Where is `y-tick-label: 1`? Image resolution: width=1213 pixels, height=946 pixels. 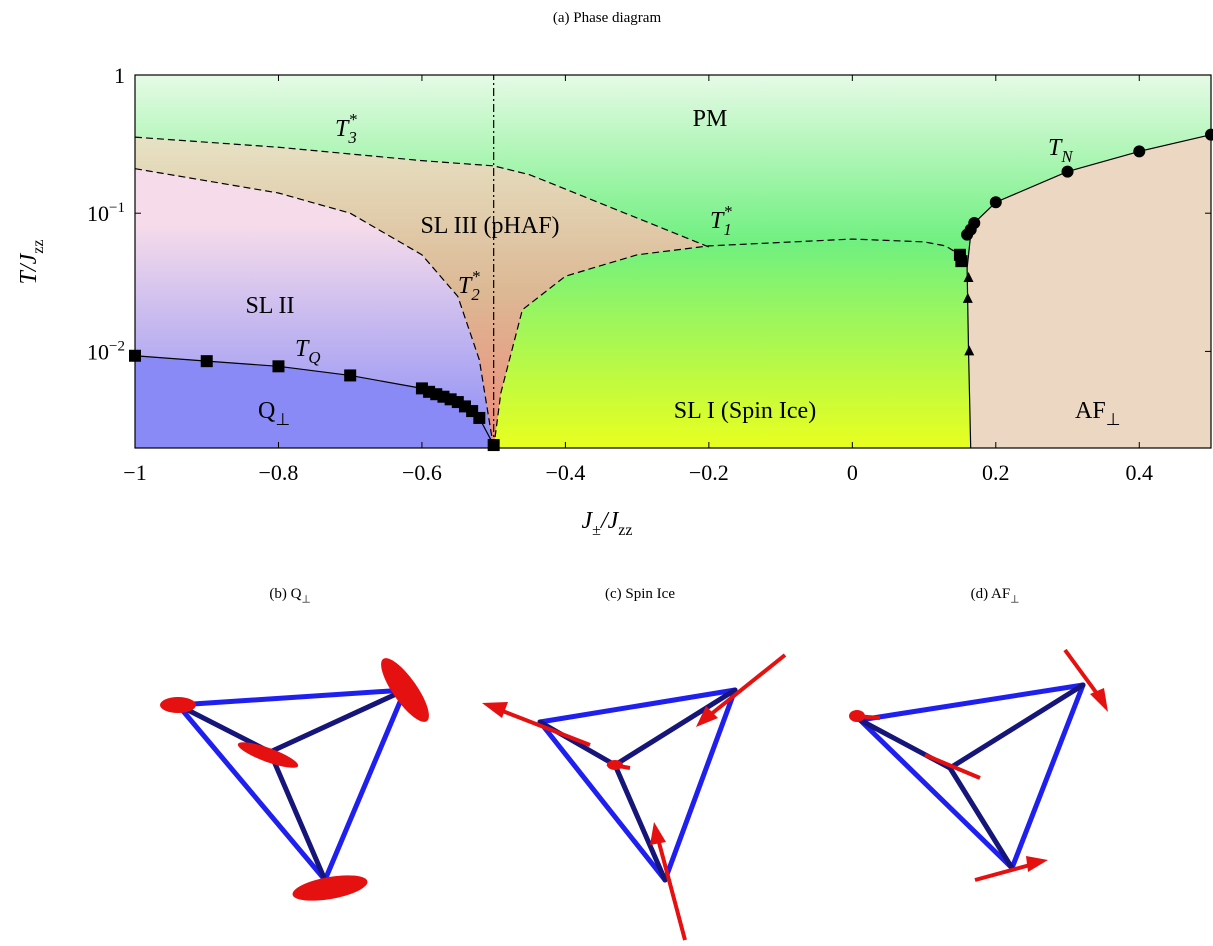 y-tick-label: 1 is located at coordinates (119, 75).